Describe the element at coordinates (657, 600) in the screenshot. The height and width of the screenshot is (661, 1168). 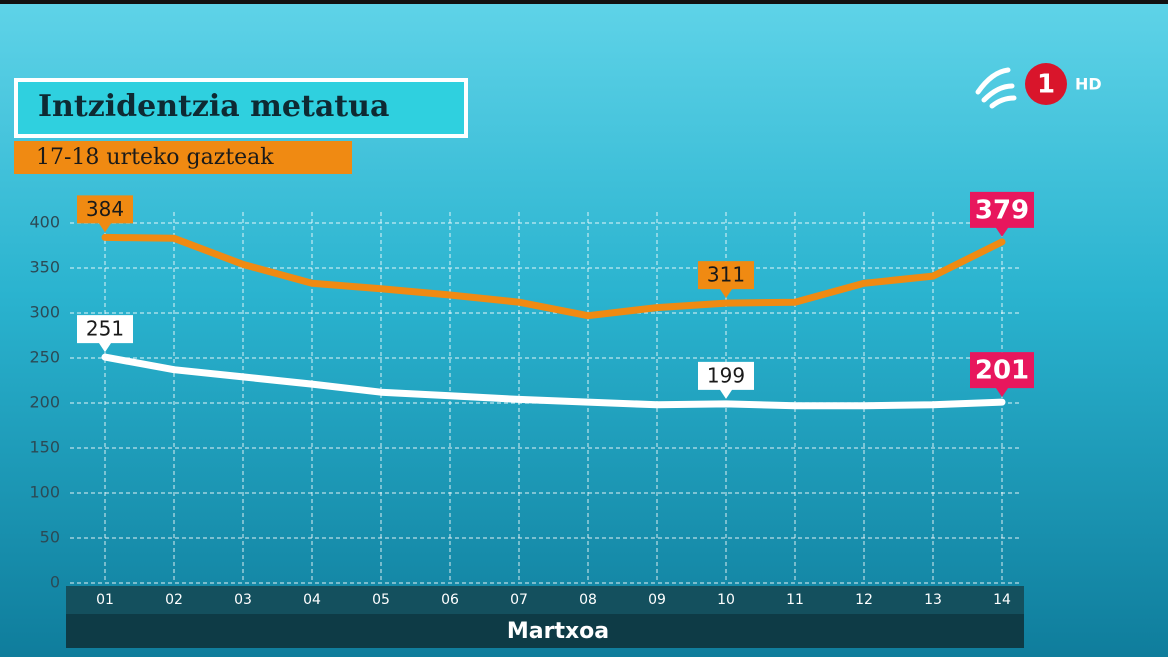
I see `x-tick-label: 09` at that location.